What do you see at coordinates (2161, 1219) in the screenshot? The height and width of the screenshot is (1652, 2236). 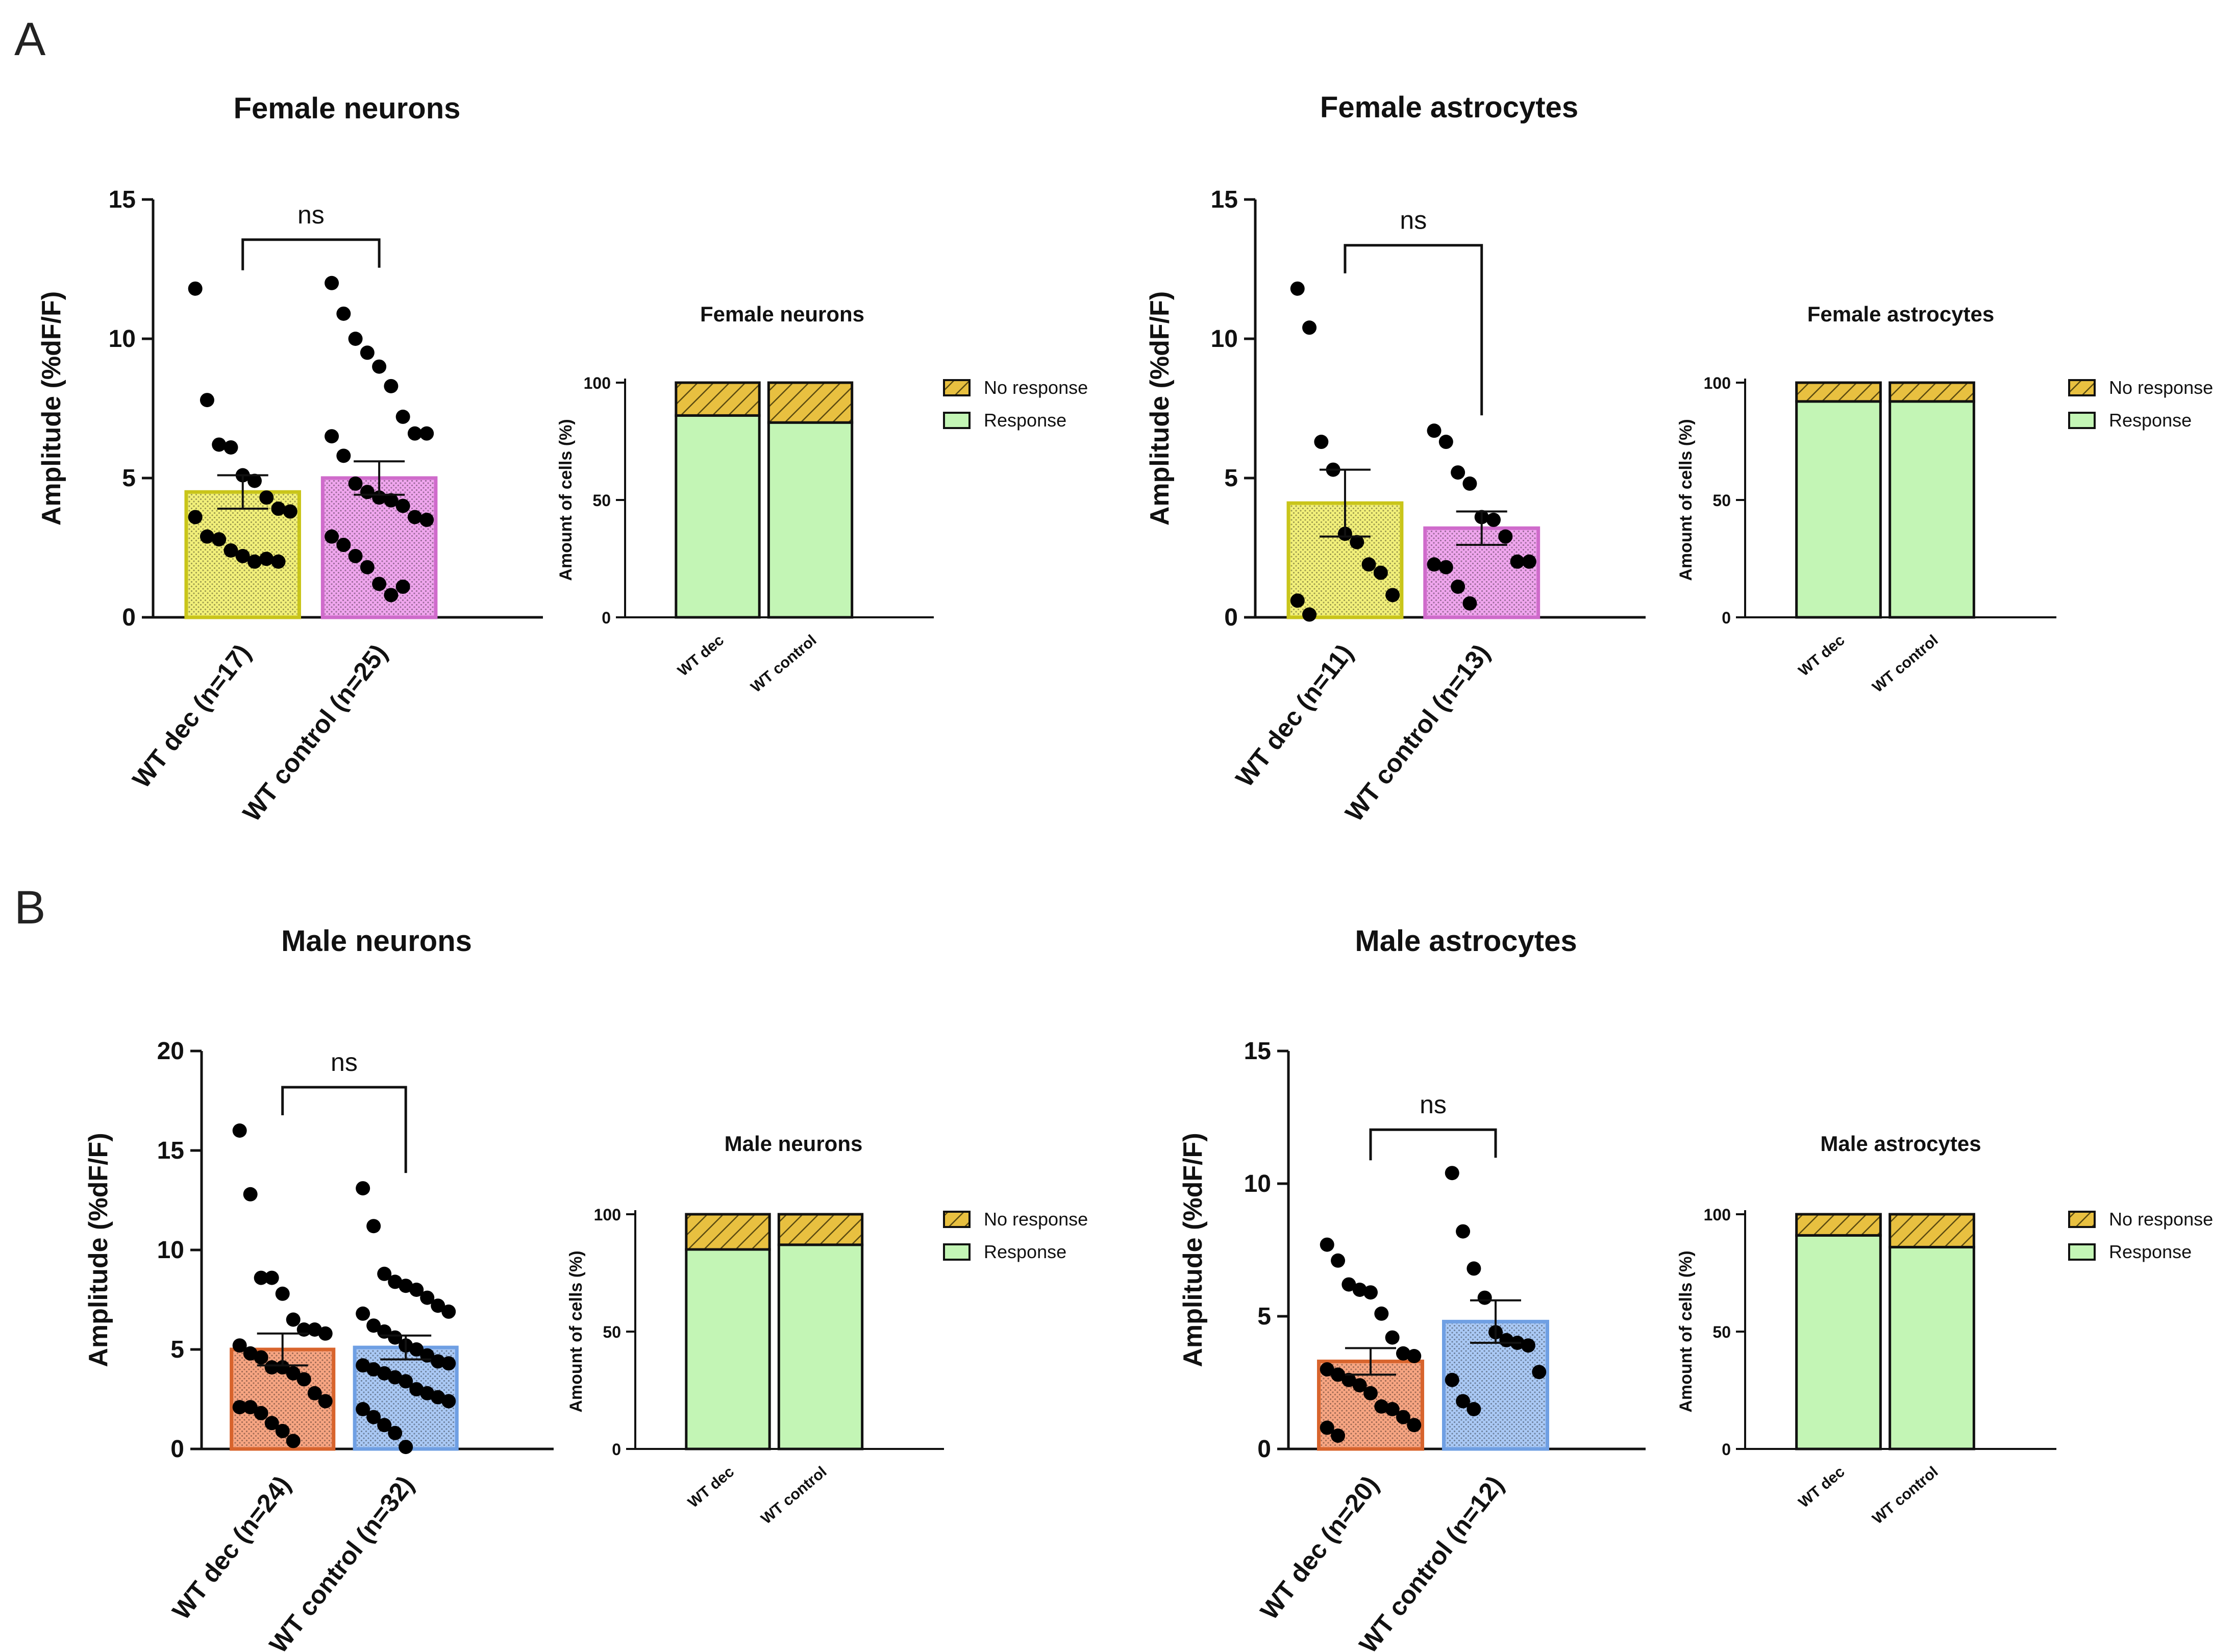 I see `legend-label-no-response: No response` at bounding box center [2161, 1219].